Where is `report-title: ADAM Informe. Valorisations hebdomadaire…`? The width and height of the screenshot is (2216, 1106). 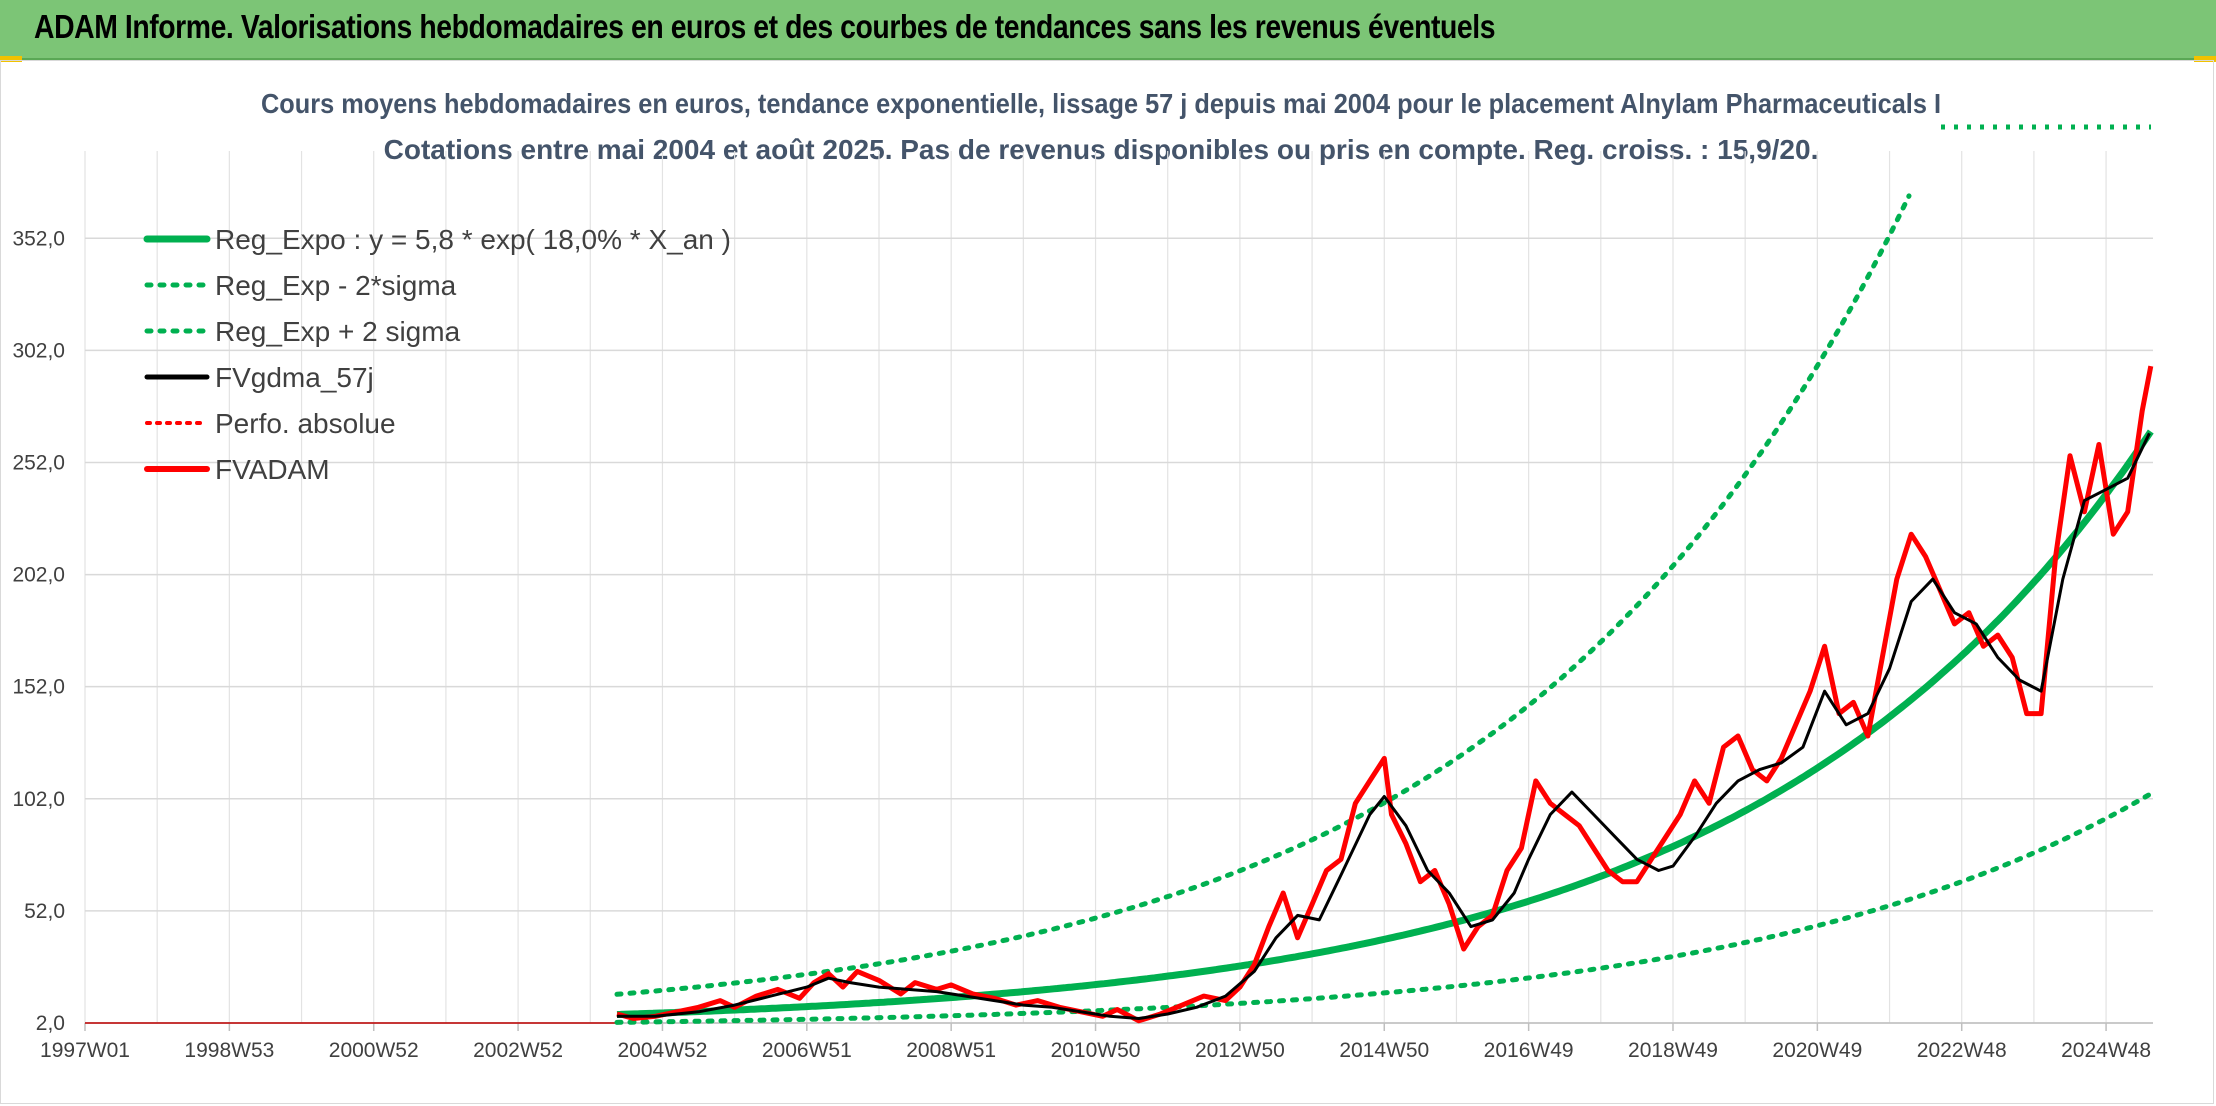 report-title: ADAM Informe. Valorisations hebdomadaire… is located at coordinates (765, 26).